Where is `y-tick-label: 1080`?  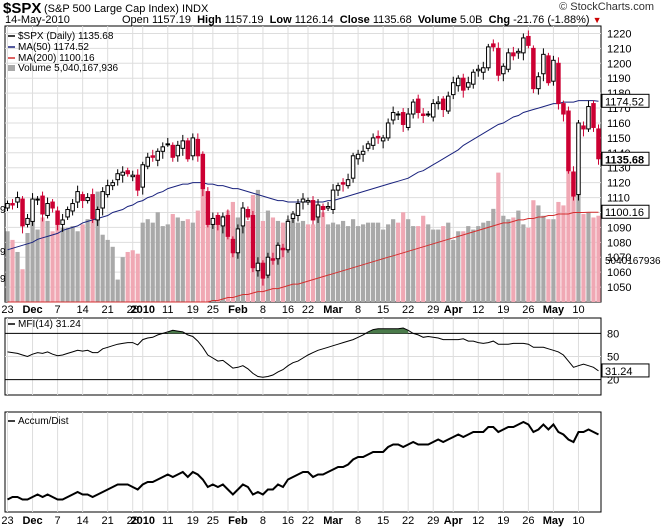 y-tick-label: 1080 is located at coordinates (619, 243).